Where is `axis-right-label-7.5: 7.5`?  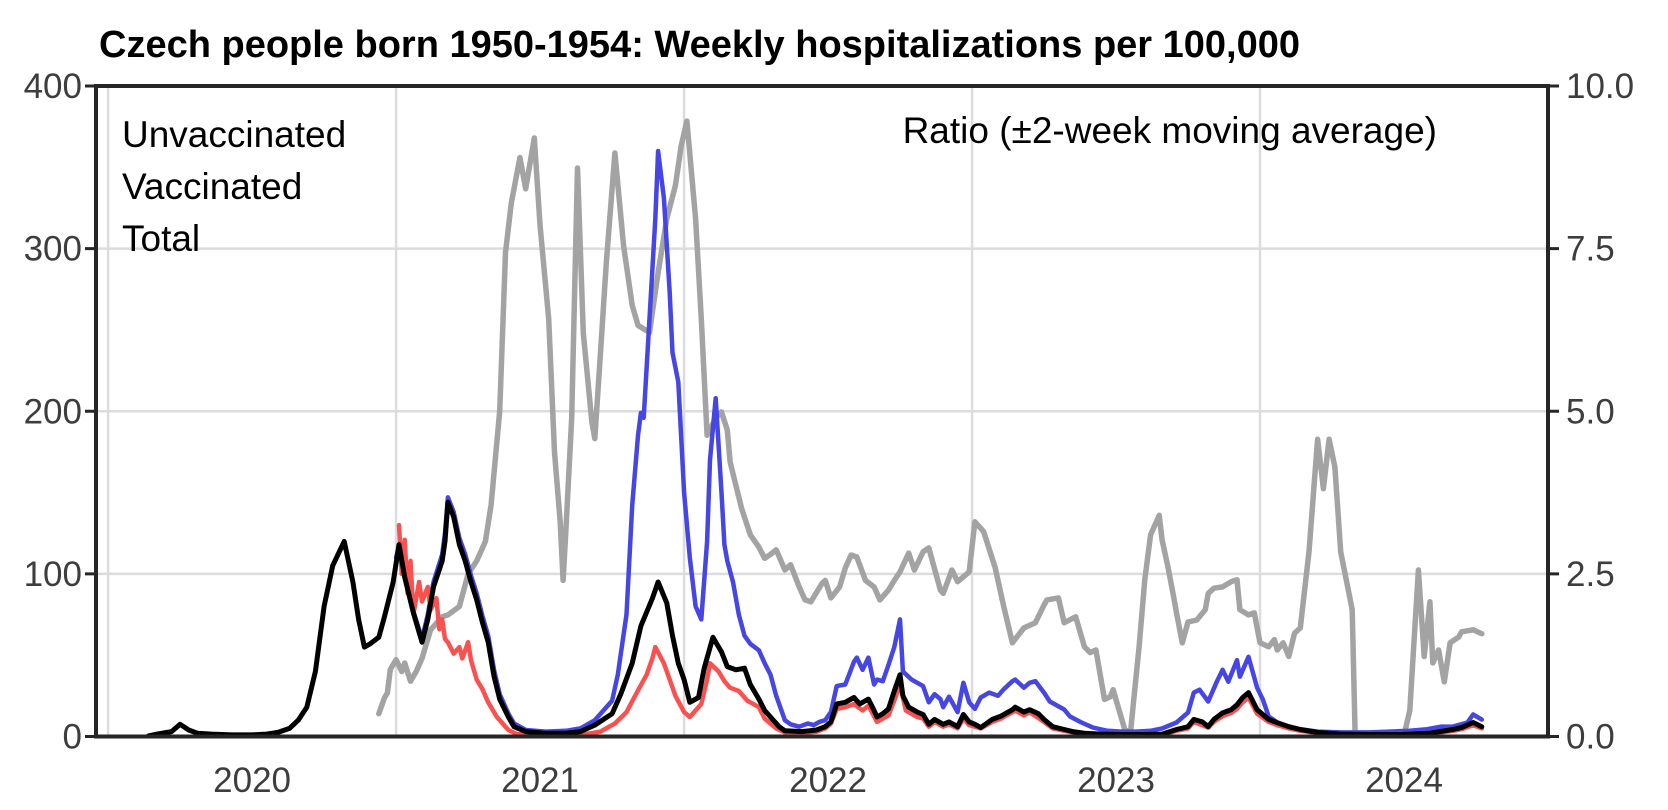
axis-right-label-7.5: 7.5 is located at coordinates (1590, 249).